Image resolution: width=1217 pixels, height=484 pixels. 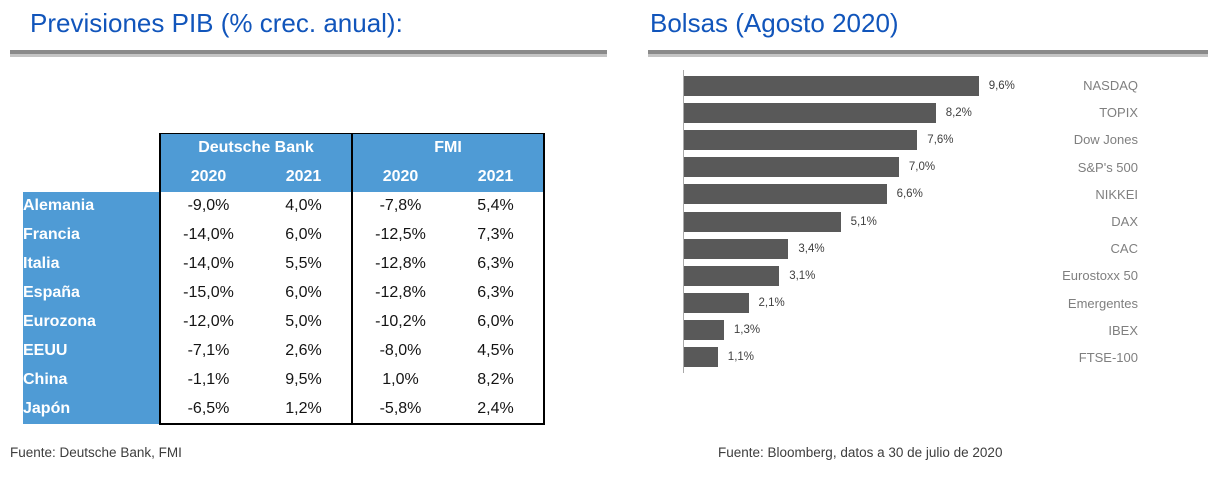 I want to click on forecast-value-cell: -5,8%, so click(x=400, y=409).